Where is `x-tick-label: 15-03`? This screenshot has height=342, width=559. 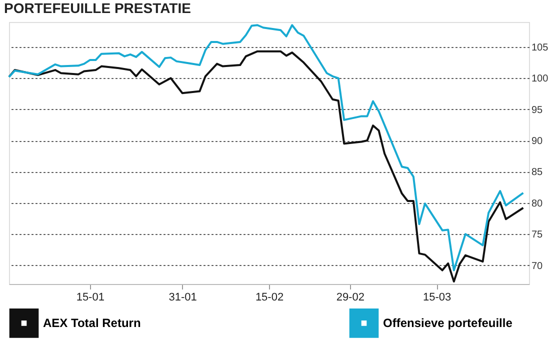
x-tick-label: 15-03 is located at coordinates (437, 298).